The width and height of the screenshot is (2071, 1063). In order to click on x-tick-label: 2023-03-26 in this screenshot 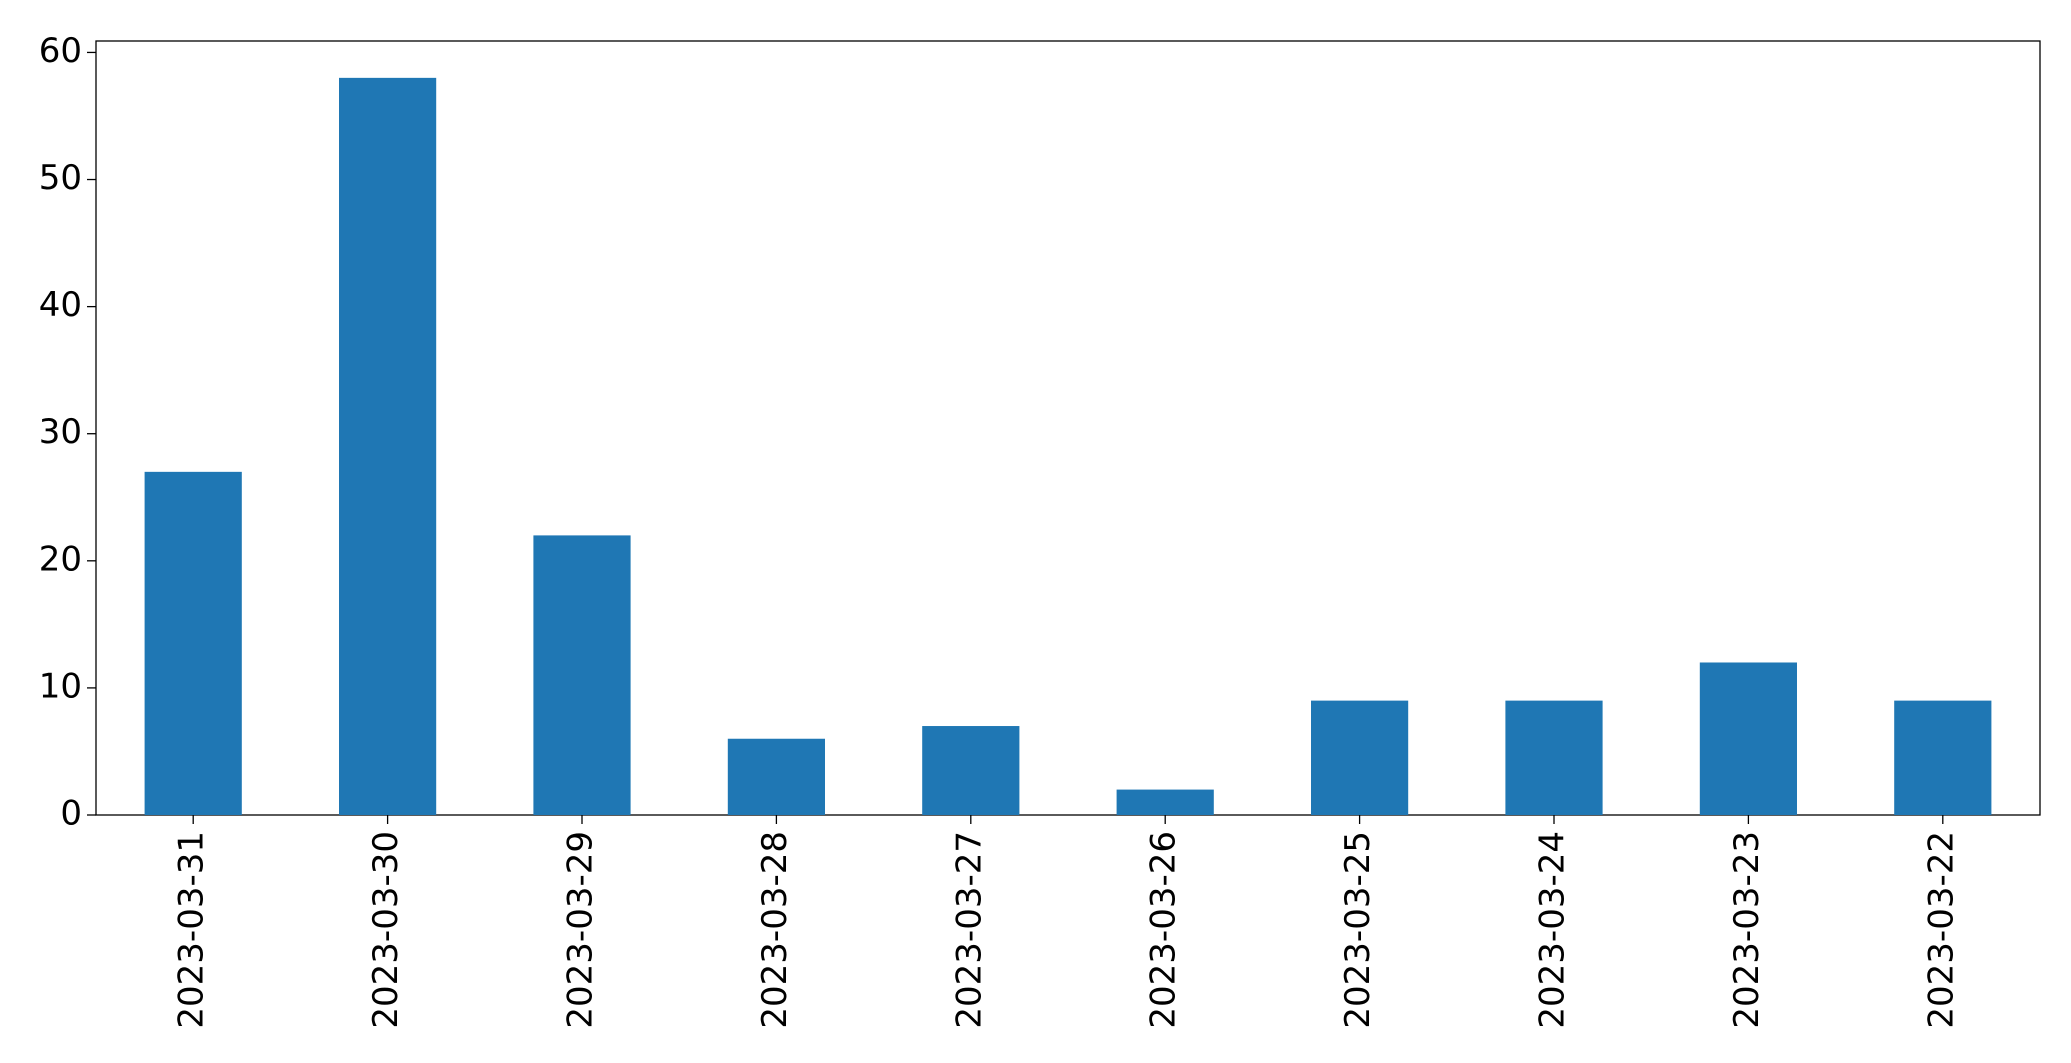, I will do `click(1164, 930)`.